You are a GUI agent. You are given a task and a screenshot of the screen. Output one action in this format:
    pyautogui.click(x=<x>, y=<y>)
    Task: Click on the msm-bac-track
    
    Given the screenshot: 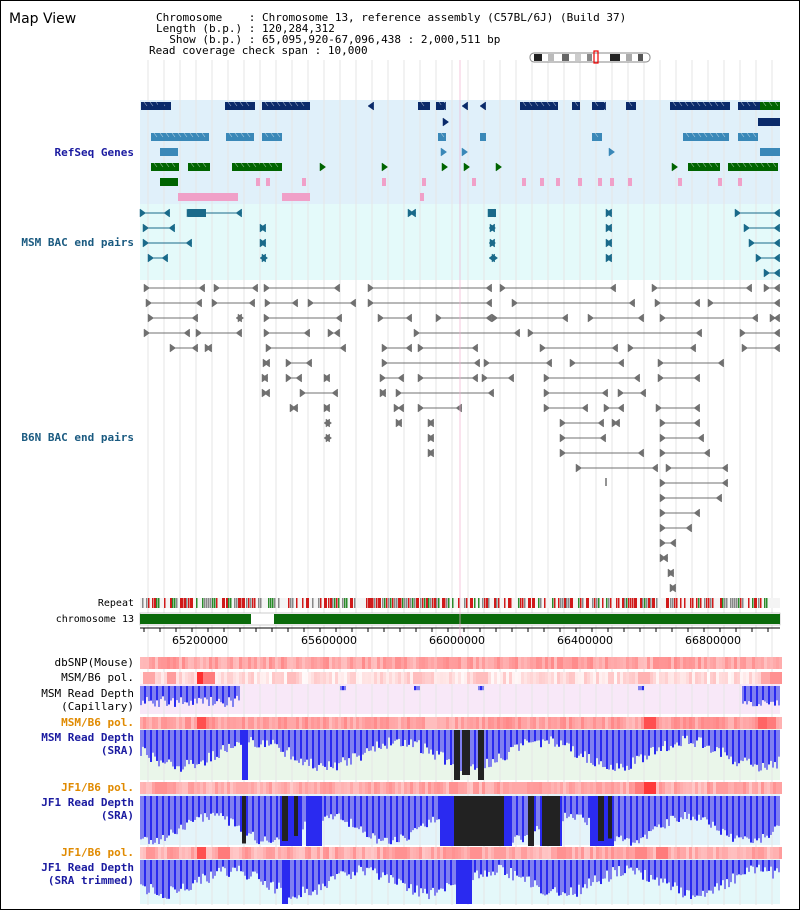 What is the action you would take?
    pyautogui.click(x=459, y=243)
    